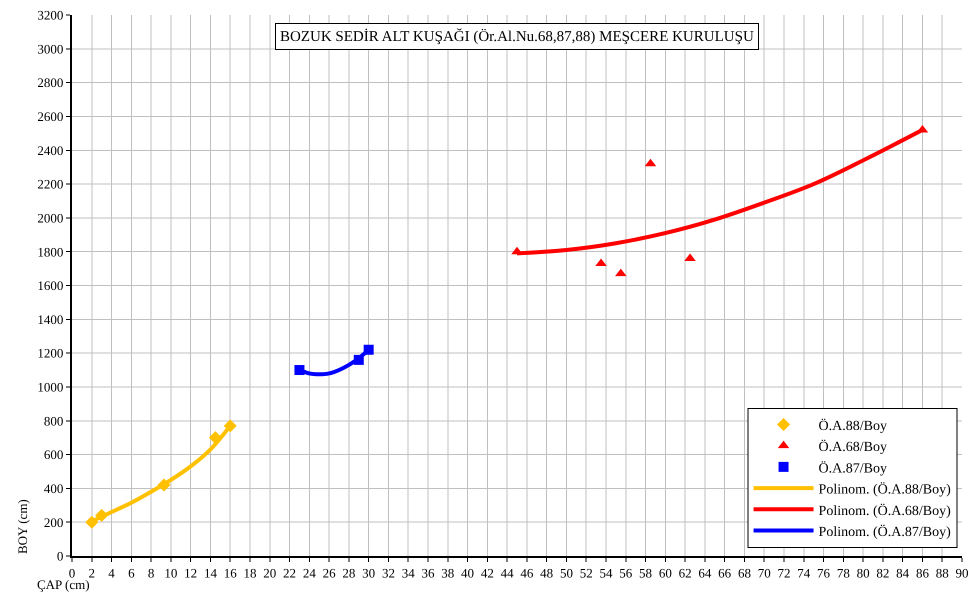 The height and width of the screenshot is (604, 977). Describe the element at coordinates (626, 573) in the screenshot. I see `x-tick-label: 56` at that location.